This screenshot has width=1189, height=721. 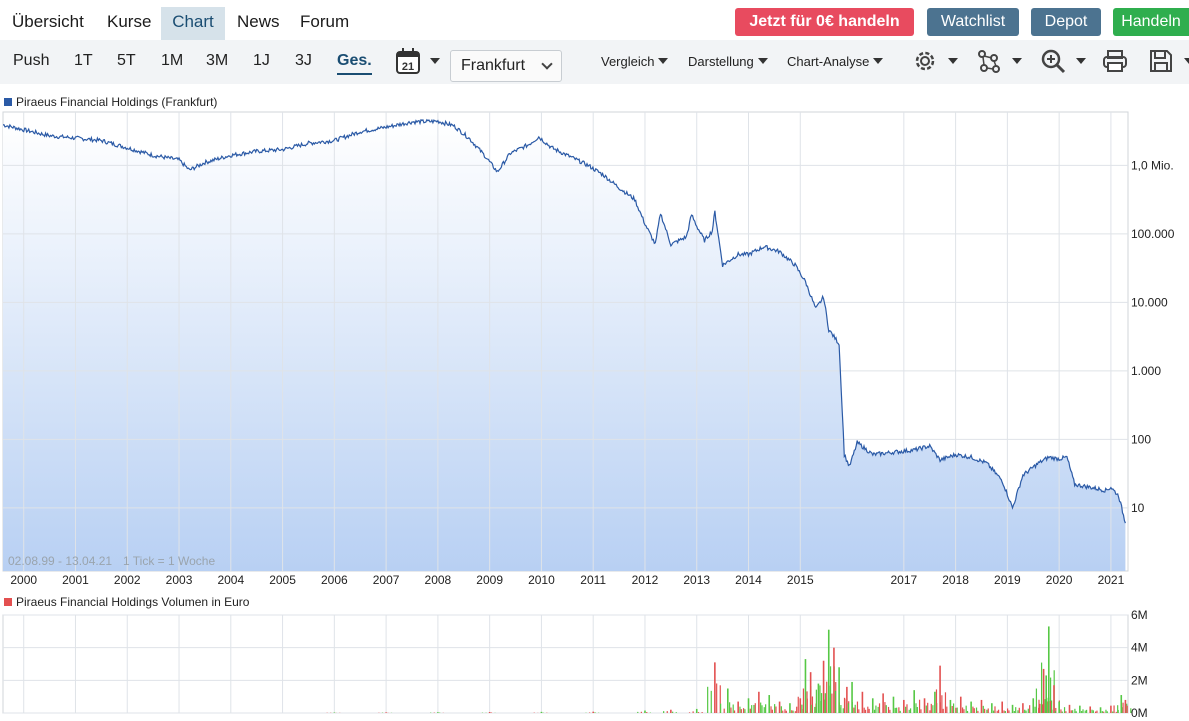 What do you see at coordinates (1139, 680) in the screenshot?
I see `volume-y-tick-label: 2M` at bounding box center [1139, 680].